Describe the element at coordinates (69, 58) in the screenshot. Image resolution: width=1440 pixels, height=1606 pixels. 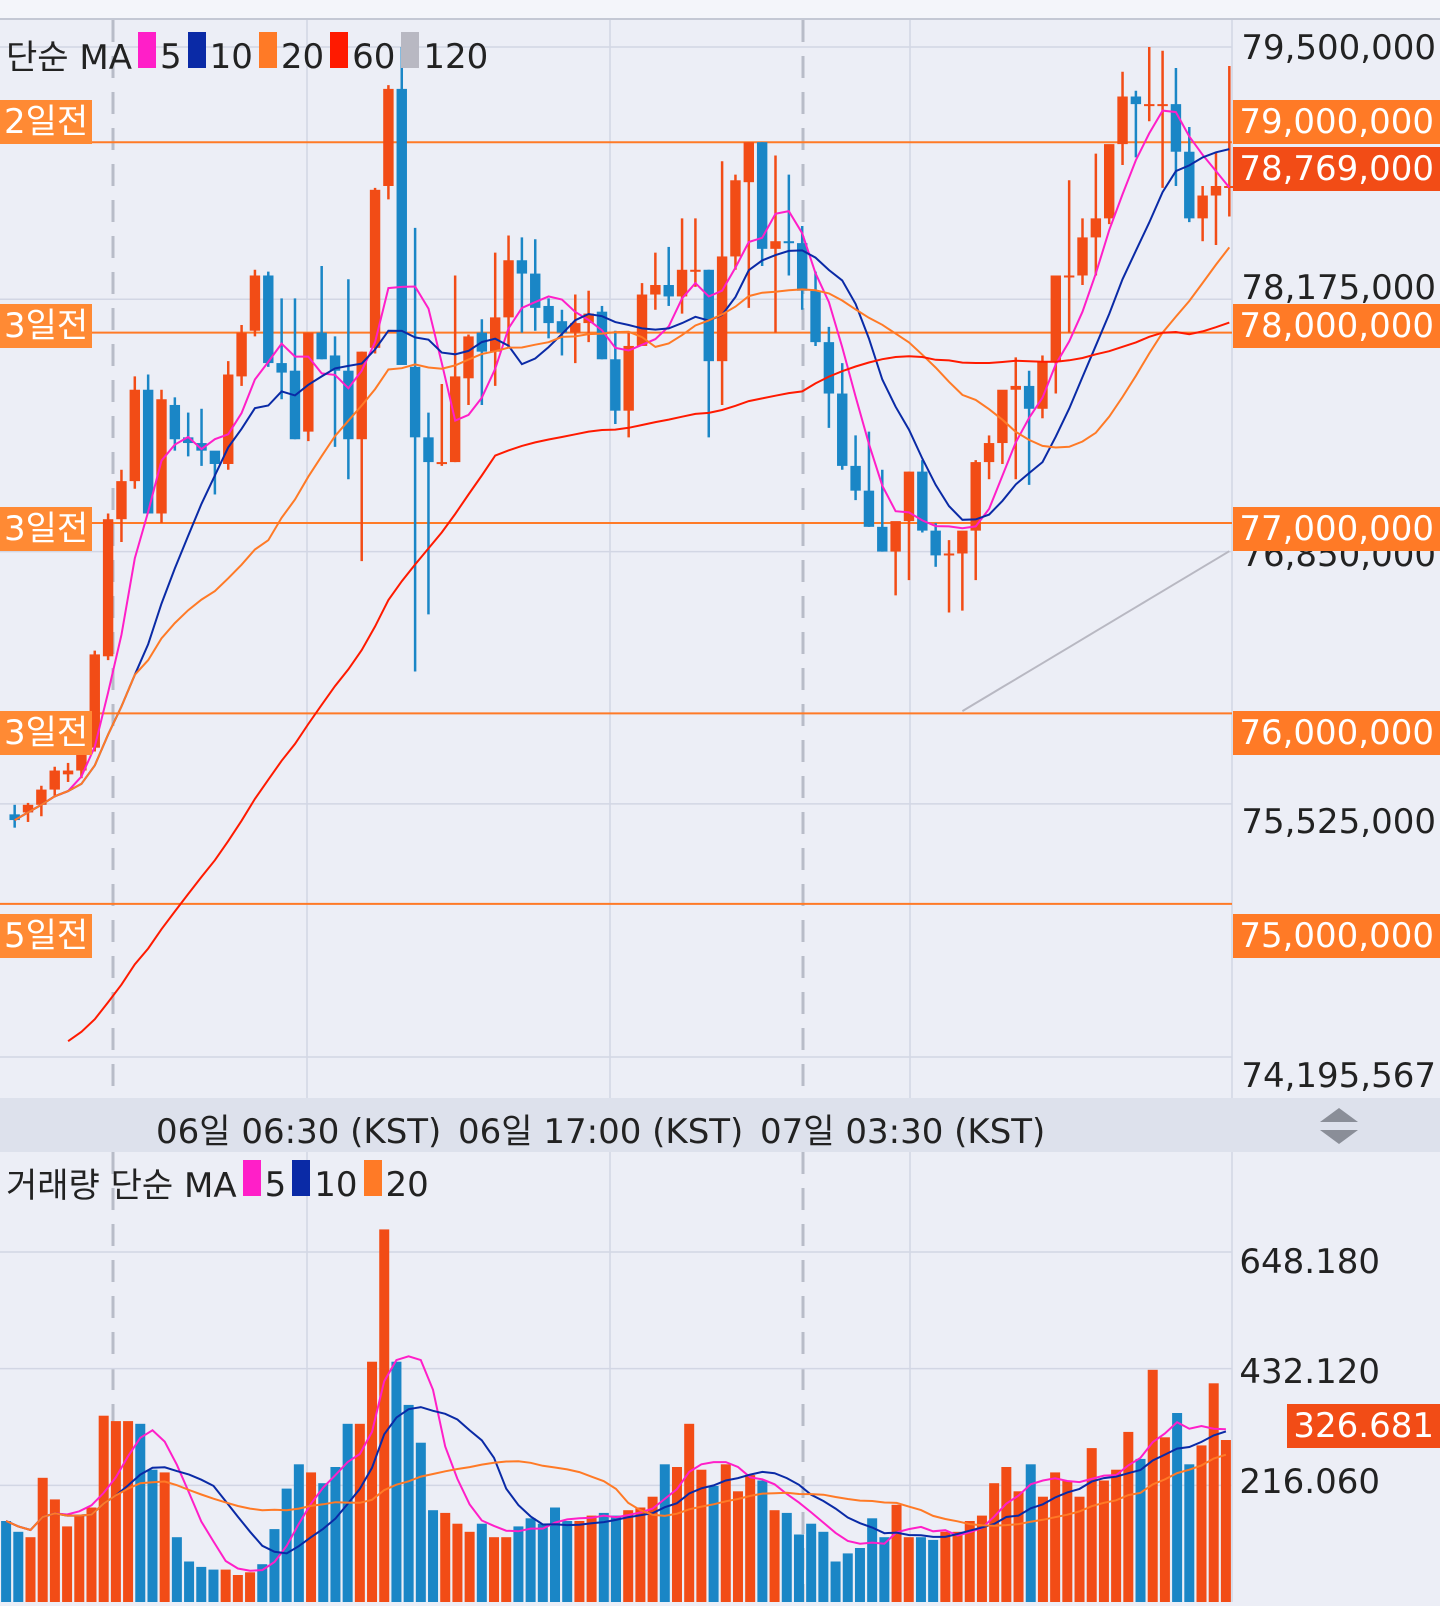
I see `price-legend-label: 단순 MA` at that location.